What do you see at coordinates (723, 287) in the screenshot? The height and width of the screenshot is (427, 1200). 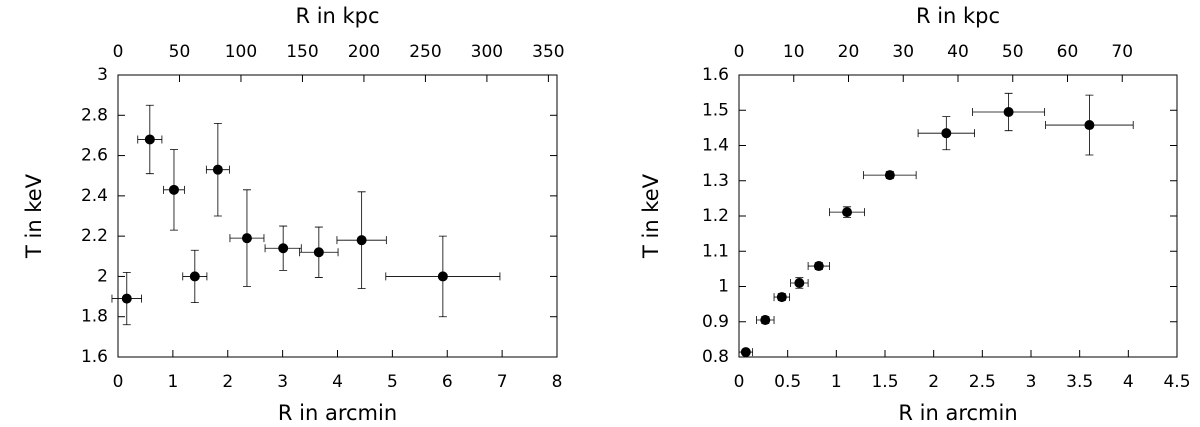 I see `y-tick-label: 1` at bounding box center [723, 287].